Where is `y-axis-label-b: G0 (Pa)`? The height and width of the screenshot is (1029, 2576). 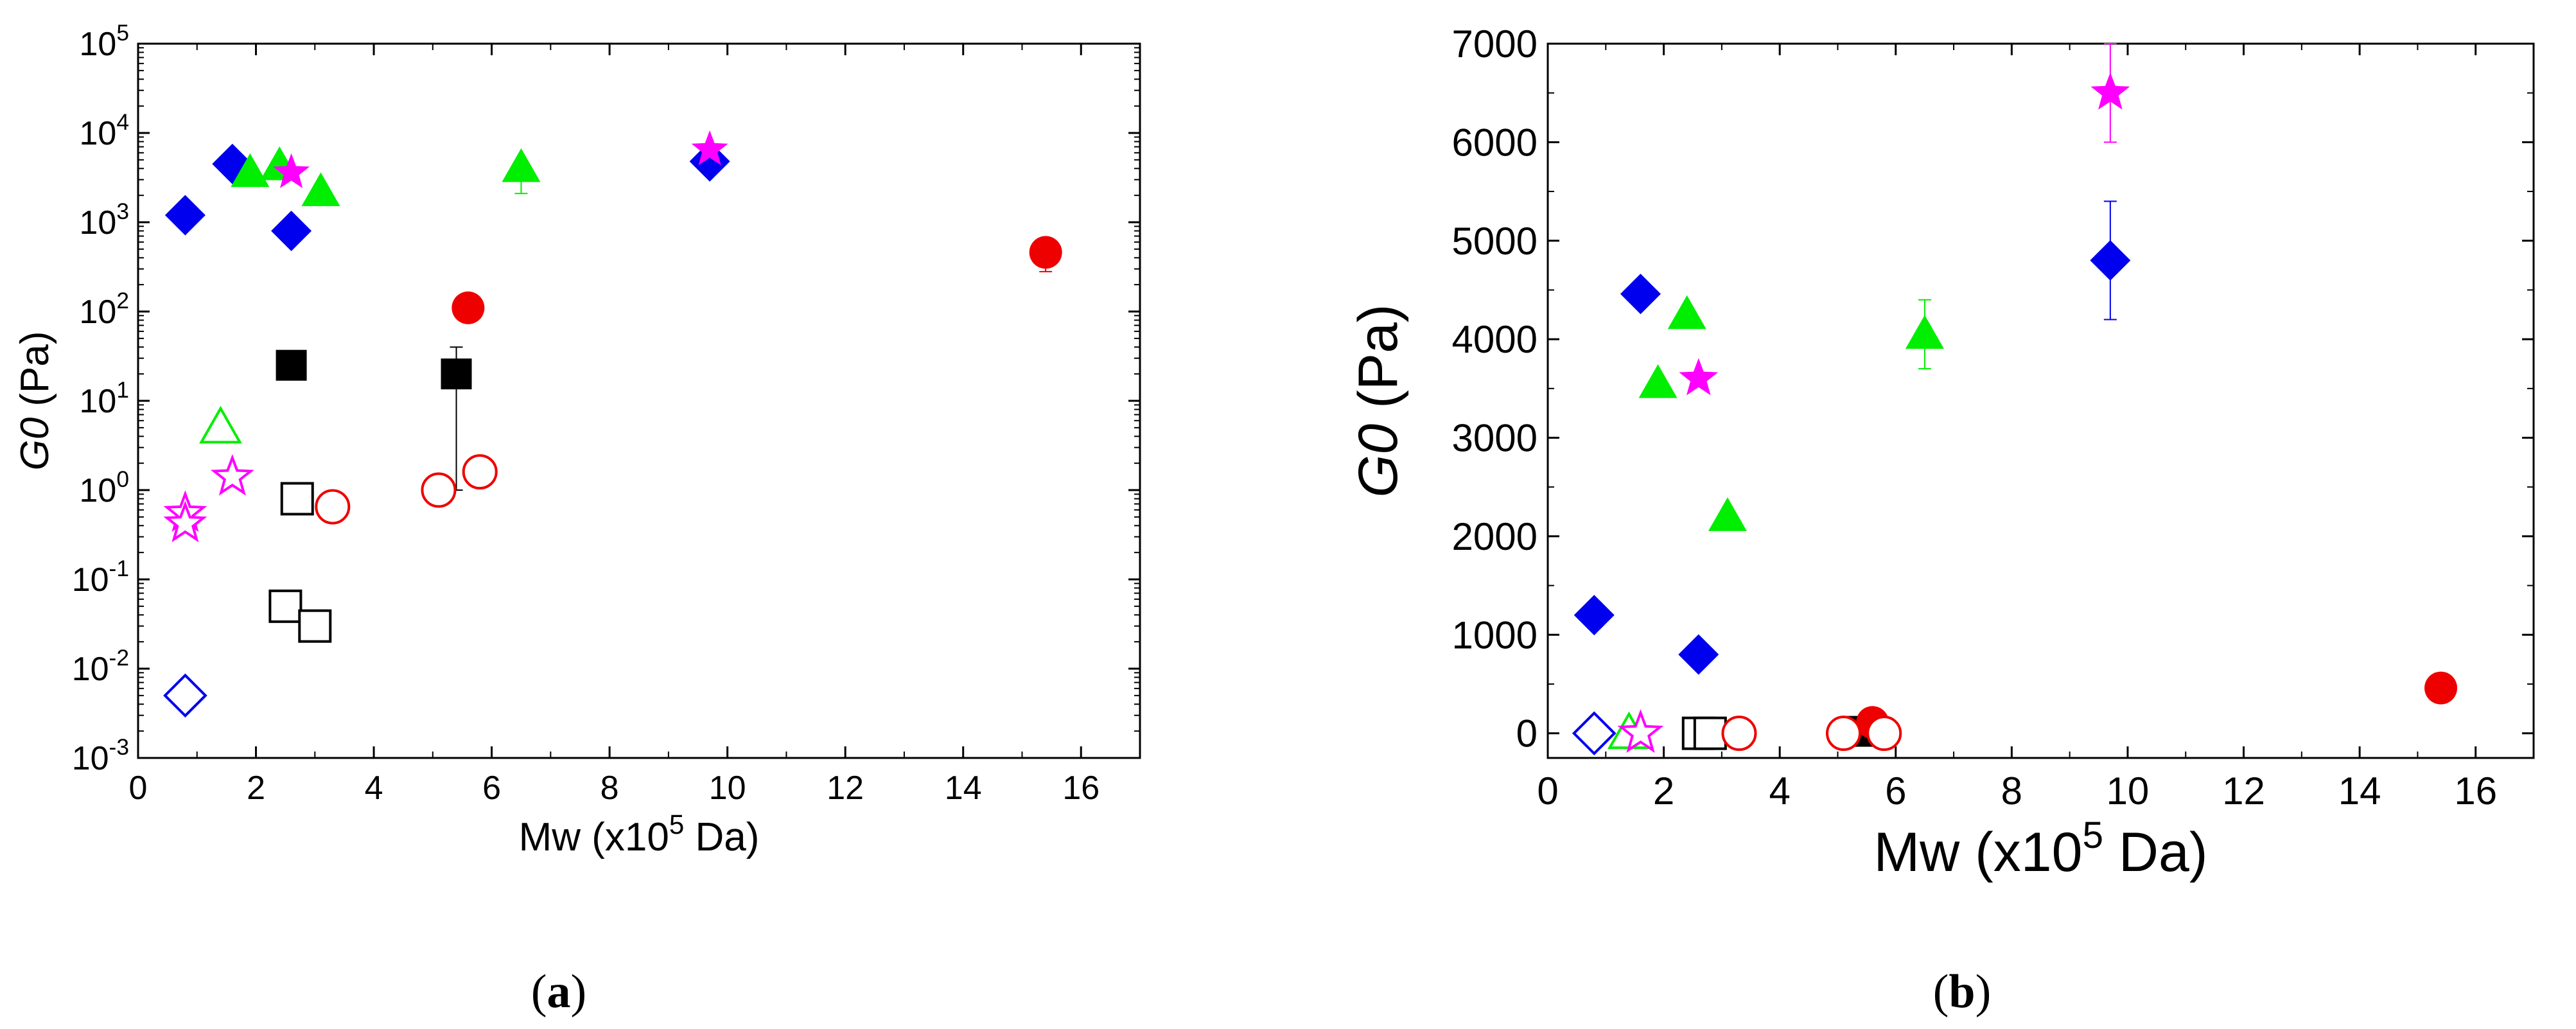 y-axis-label-b: G0 (Pa) is located at coordinates (1378, 400).